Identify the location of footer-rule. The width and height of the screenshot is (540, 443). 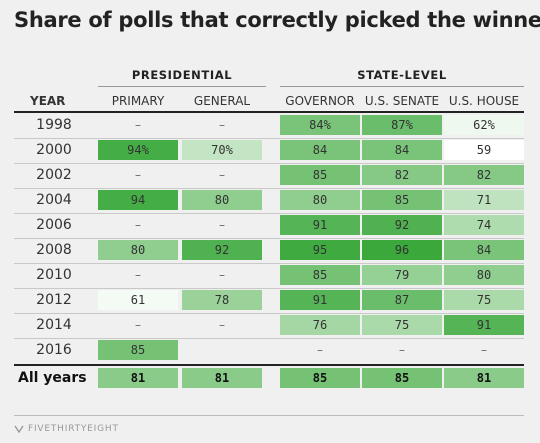
(269, 415).